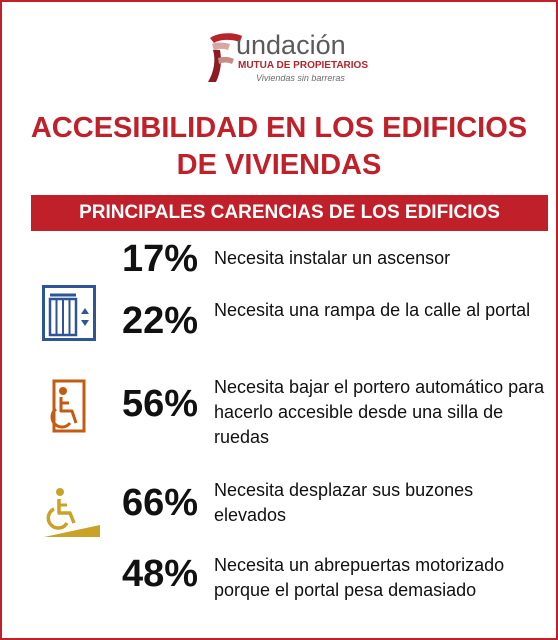 The height and width of the screenshot is (640, 558). I want to click on section-banner: PRINCIPALES CARENCIAS DE LOS EDIFICIOS, so click(289, 213).